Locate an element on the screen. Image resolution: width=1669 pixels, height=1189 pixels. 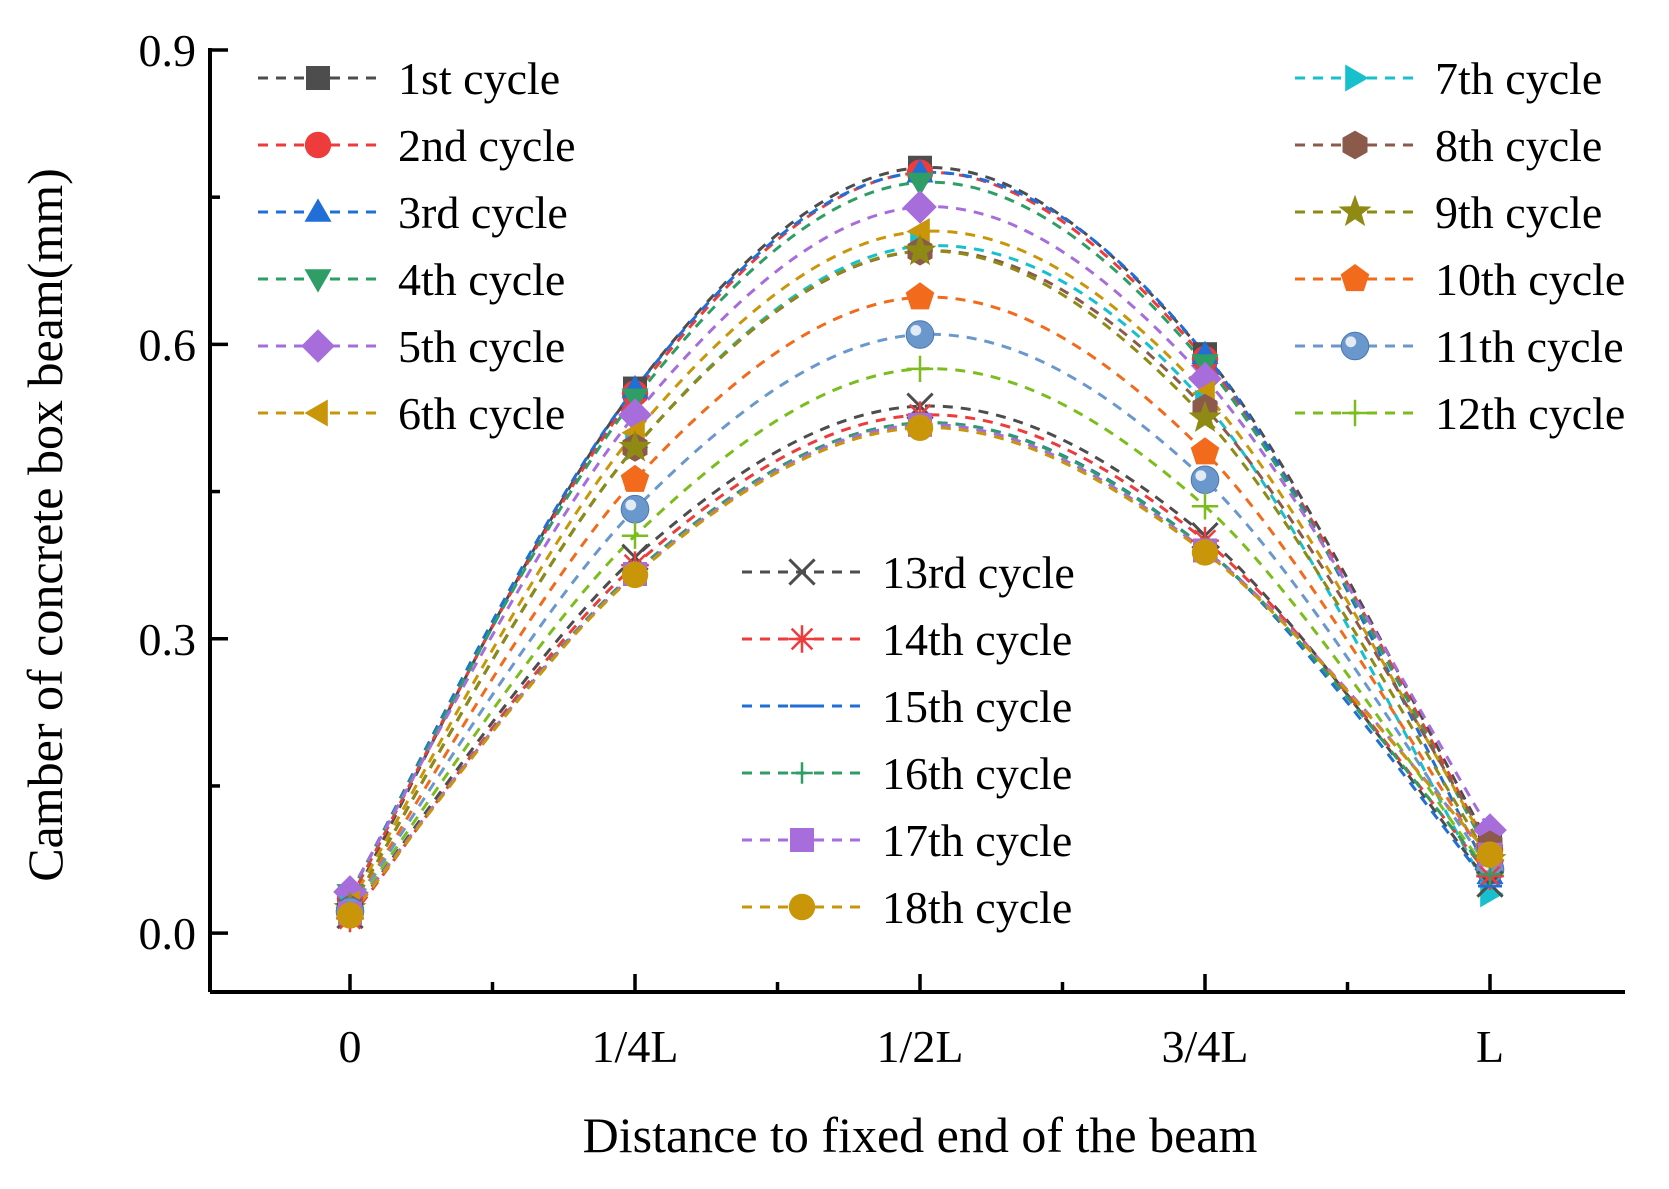
legend-item: 6th cycle is located at coordinates (411, 413).